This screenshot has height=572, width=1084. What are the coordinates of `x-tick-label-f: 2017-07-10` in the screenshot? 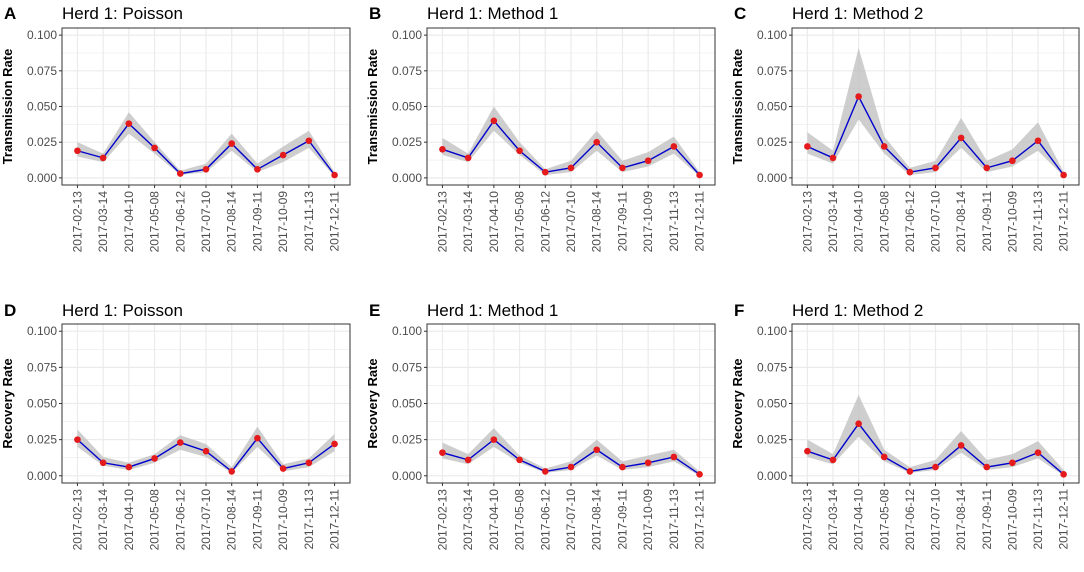 It's located at (936, 520).